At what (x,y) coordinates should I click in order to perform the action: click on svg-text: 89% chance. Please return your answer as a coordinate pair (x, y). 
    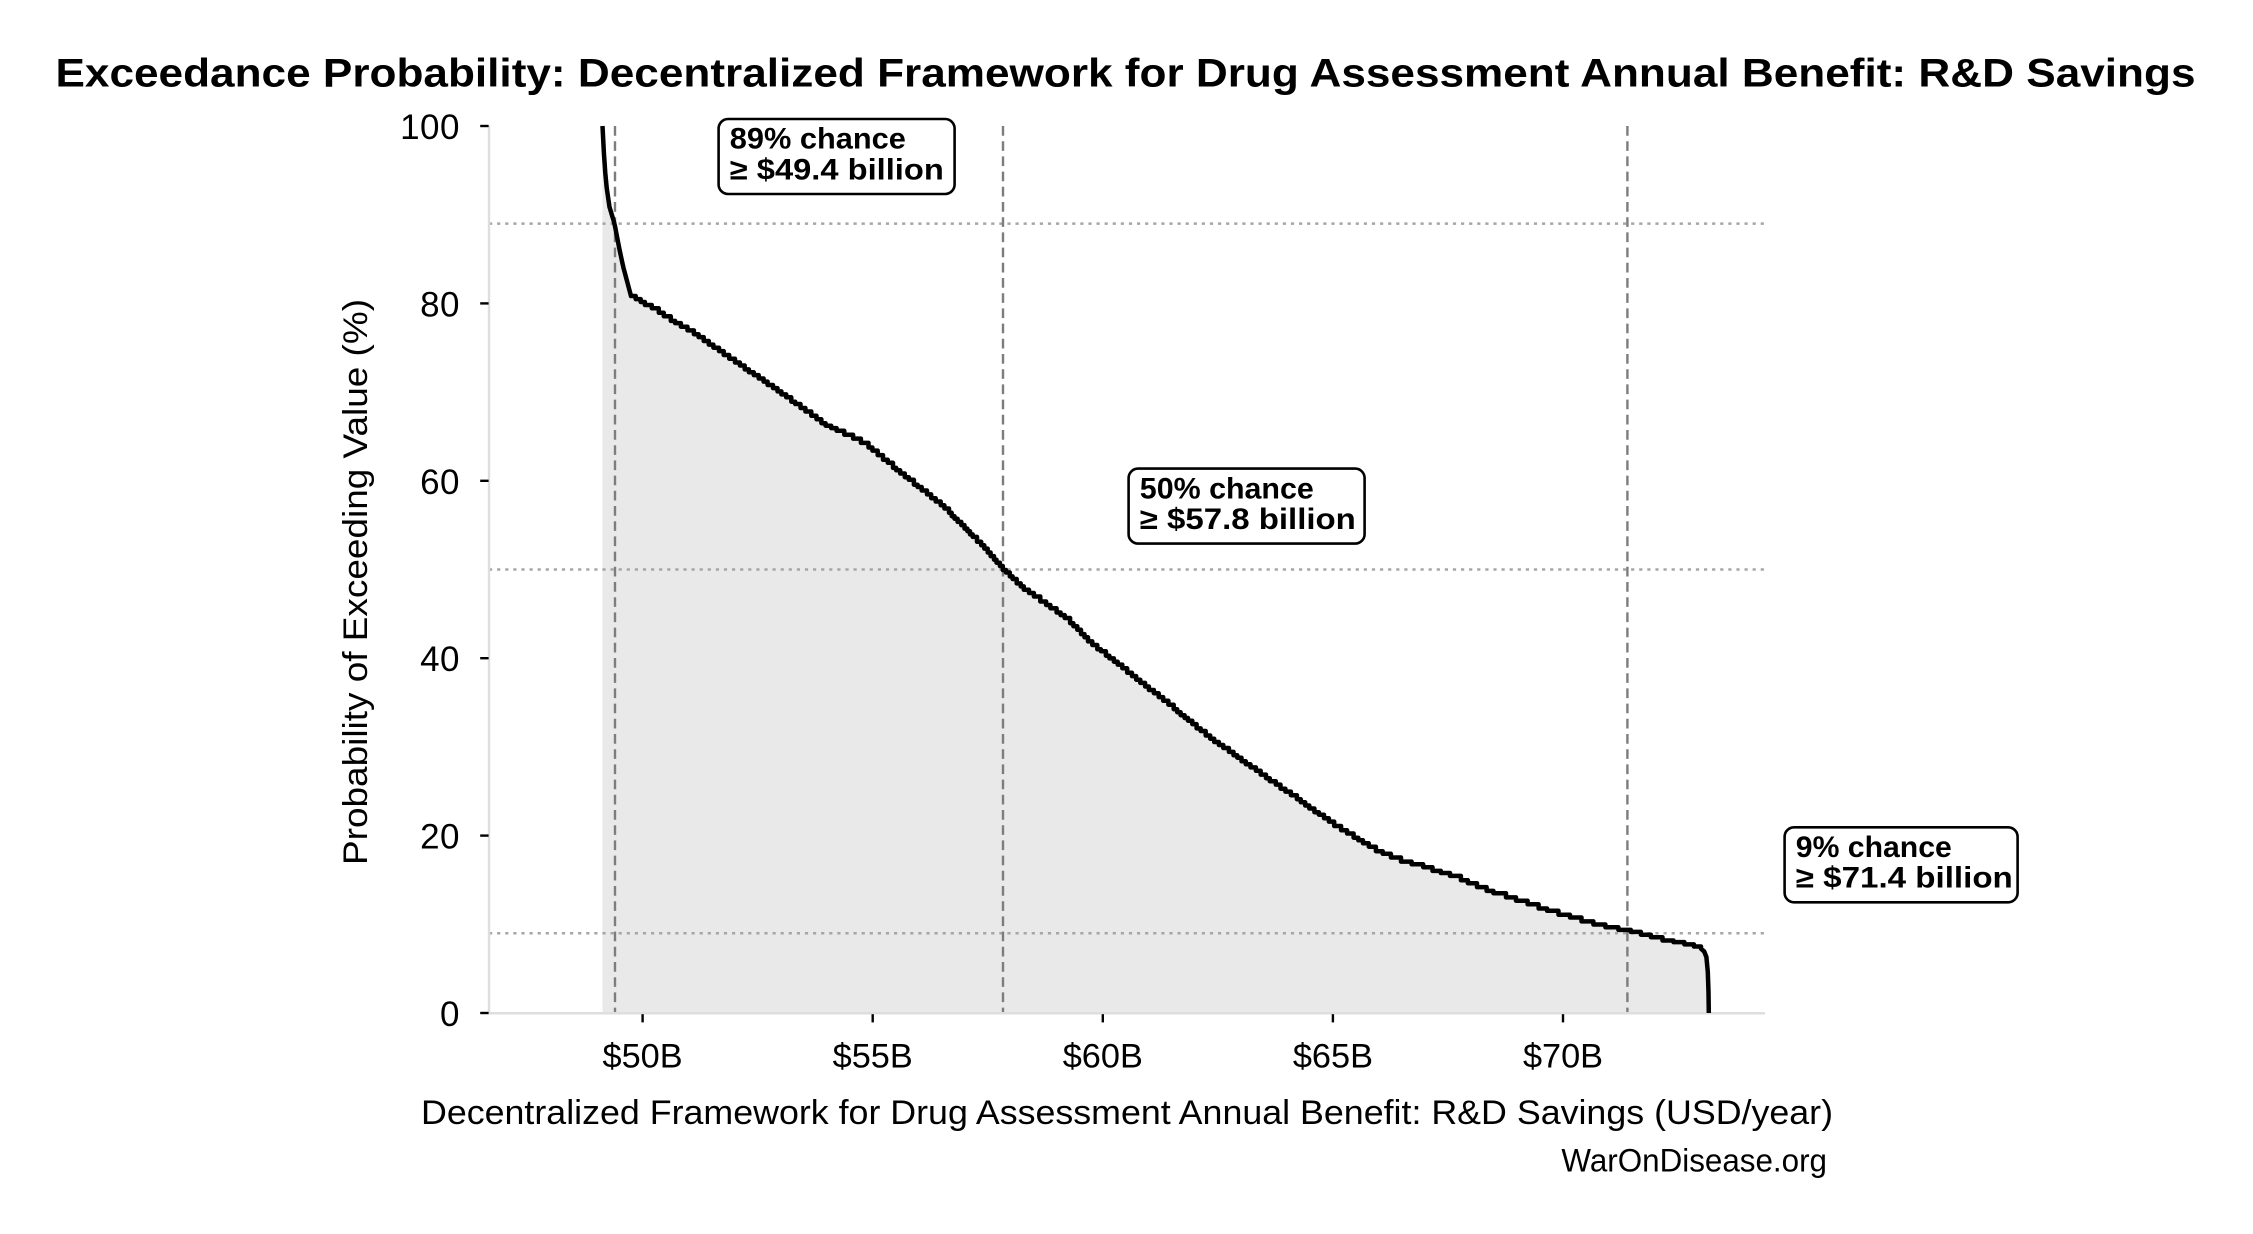
    Looking at the image, I should click on (818, 139).